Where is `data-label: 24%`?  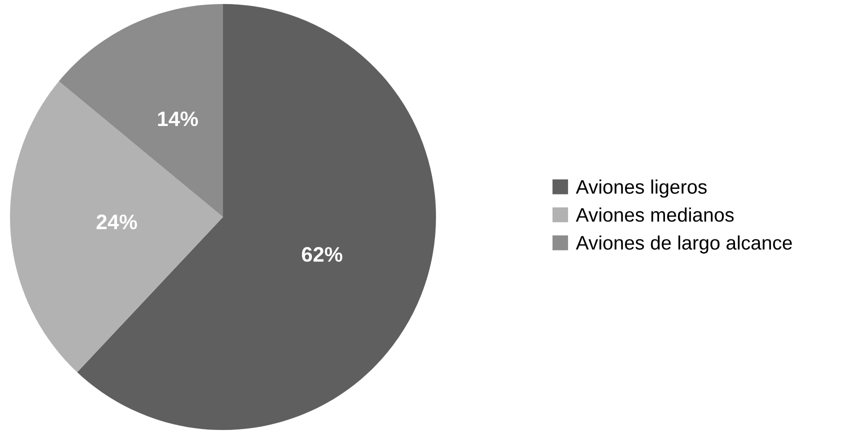 data-label: 24% is located at coordinates (117, 222).